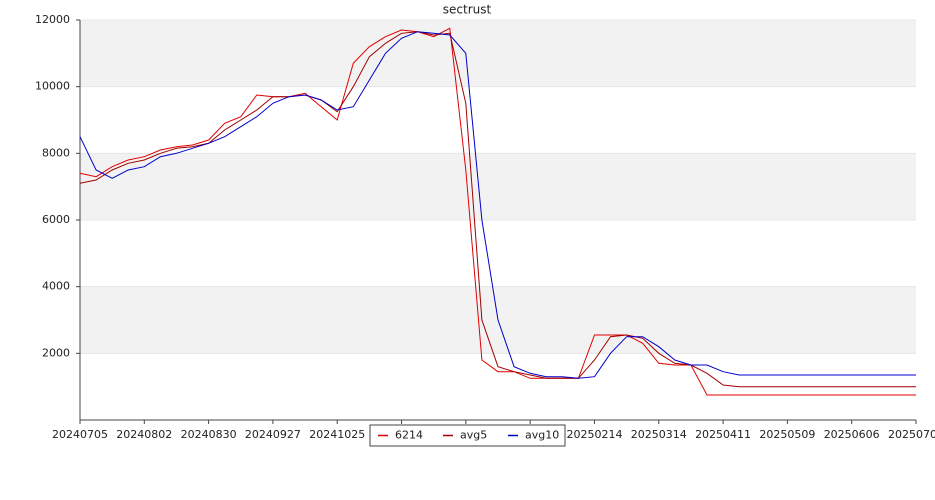 The width and height of the screenshot is (935, 500). What do you see at coordinates (852, 434) in the screenshot?
I see `x-tick-label: 20250606` at bounding box center [852, 434].